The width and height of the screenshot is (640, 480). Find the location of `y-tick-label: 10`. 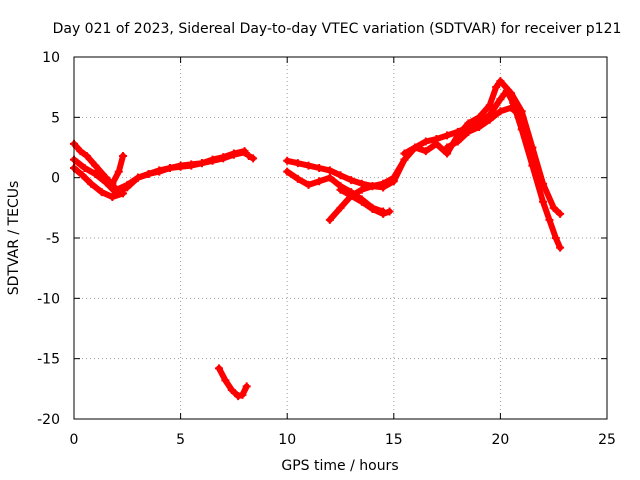

y-tick-label: 10 is located at coordinates (51, 58).